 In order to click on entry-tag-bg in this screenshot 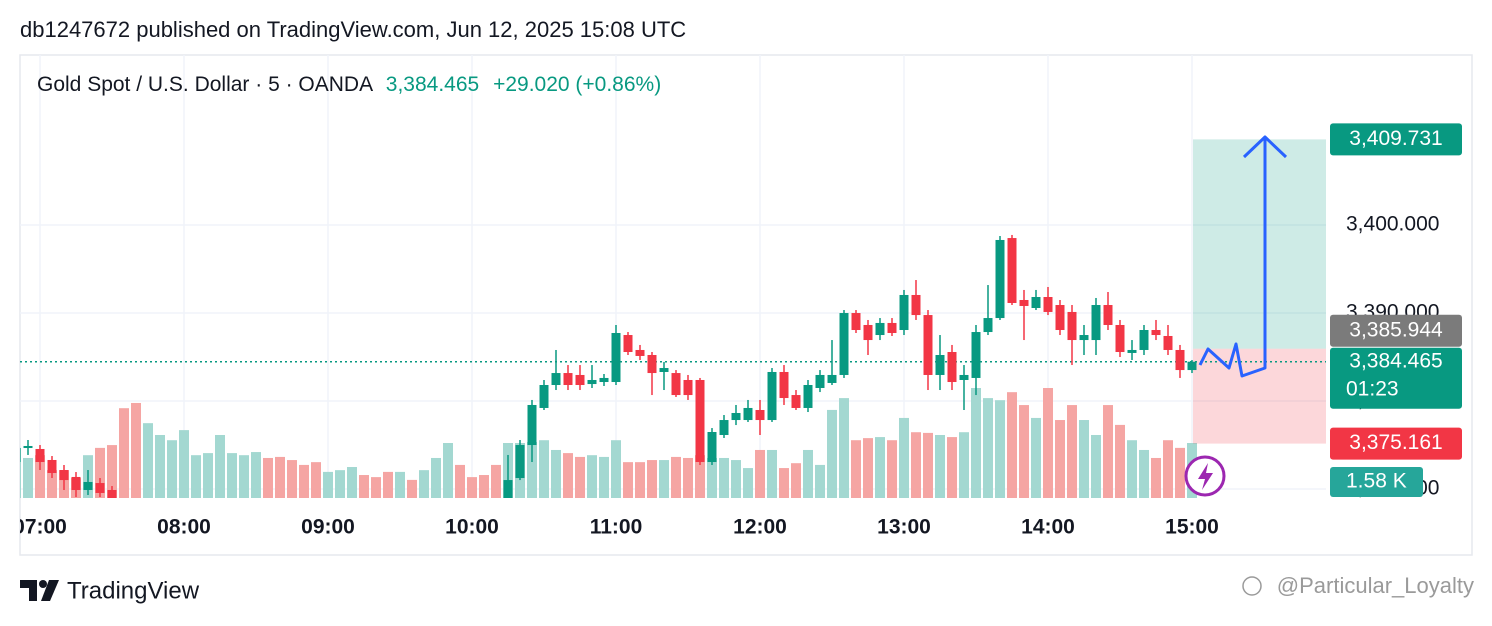, I will do `click(1396, 330)`.